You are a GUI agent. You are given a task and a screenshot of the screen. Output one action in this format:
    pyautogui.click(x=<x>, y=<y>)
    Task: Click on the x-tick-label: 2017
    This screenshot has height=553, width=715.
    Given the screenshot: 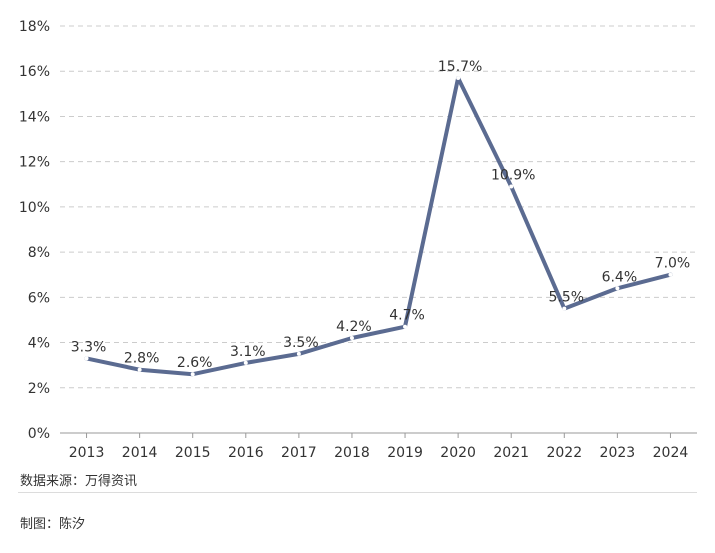 What is the action you would take?
    pyautogui.click(x=299, y=453)
    